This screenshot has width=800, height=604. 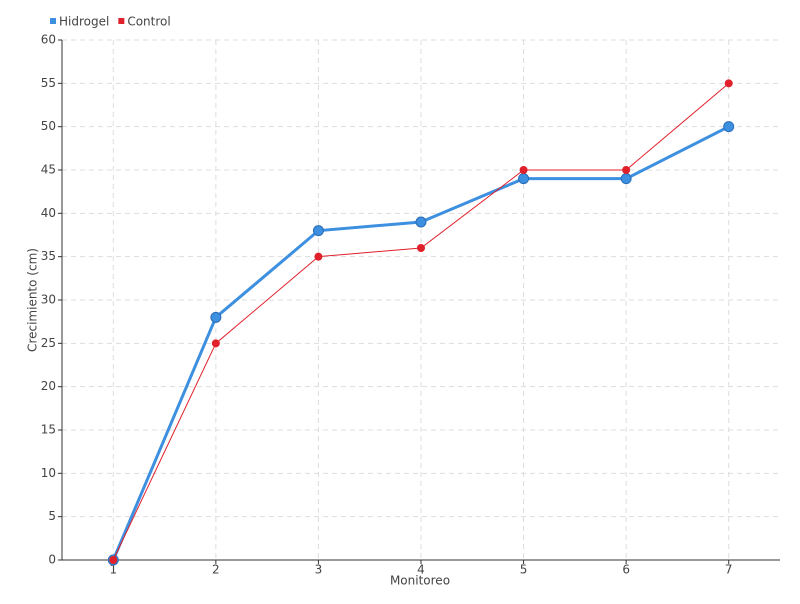 I want to click on y-tick-label: 35, so click(x=48, y=256).